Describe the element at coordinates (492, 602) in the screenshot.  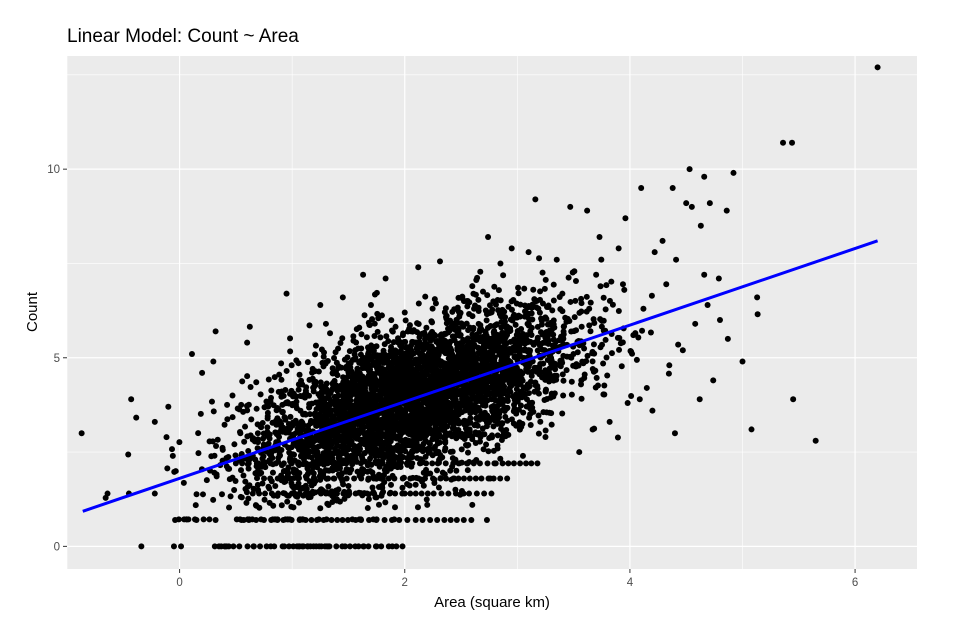
I see `x-axis-title: Area (square km)` at that location.